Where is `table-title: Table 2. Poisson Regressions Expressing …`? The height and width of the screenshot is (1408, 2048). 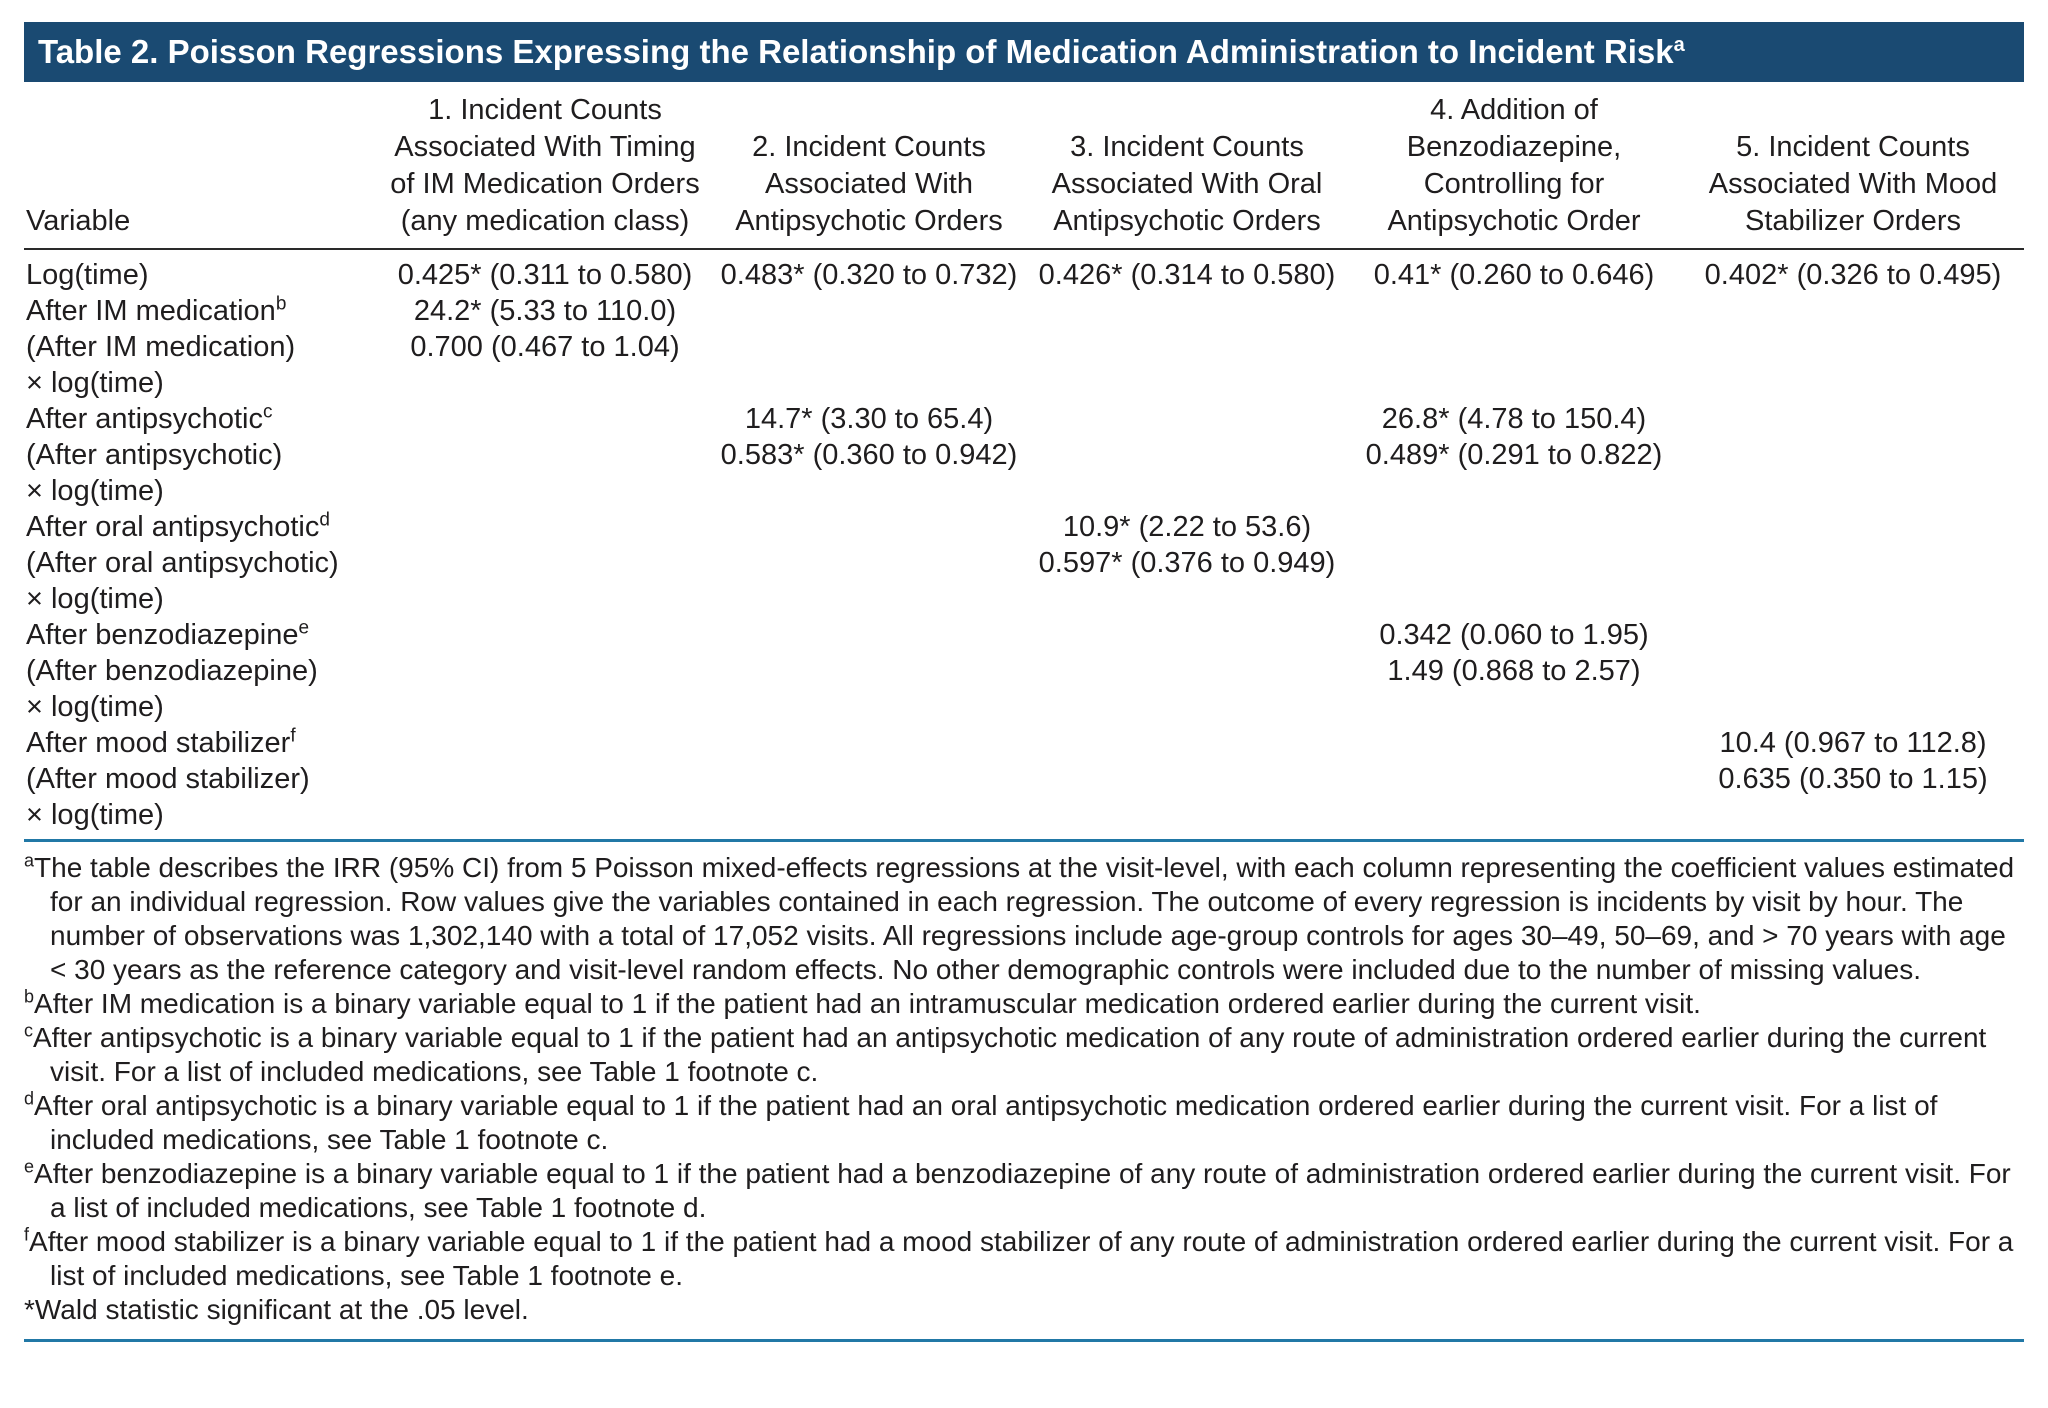 table-title: Table 2. Poisson Regressions Expressing … is located at coordinates (856, 51).